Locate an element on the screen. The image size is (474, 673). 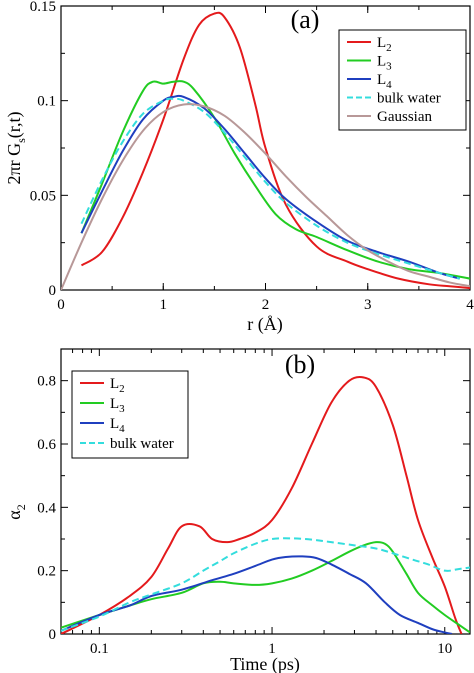
x-axis-label-a: r (Å) is located at coordinates (264, 324).